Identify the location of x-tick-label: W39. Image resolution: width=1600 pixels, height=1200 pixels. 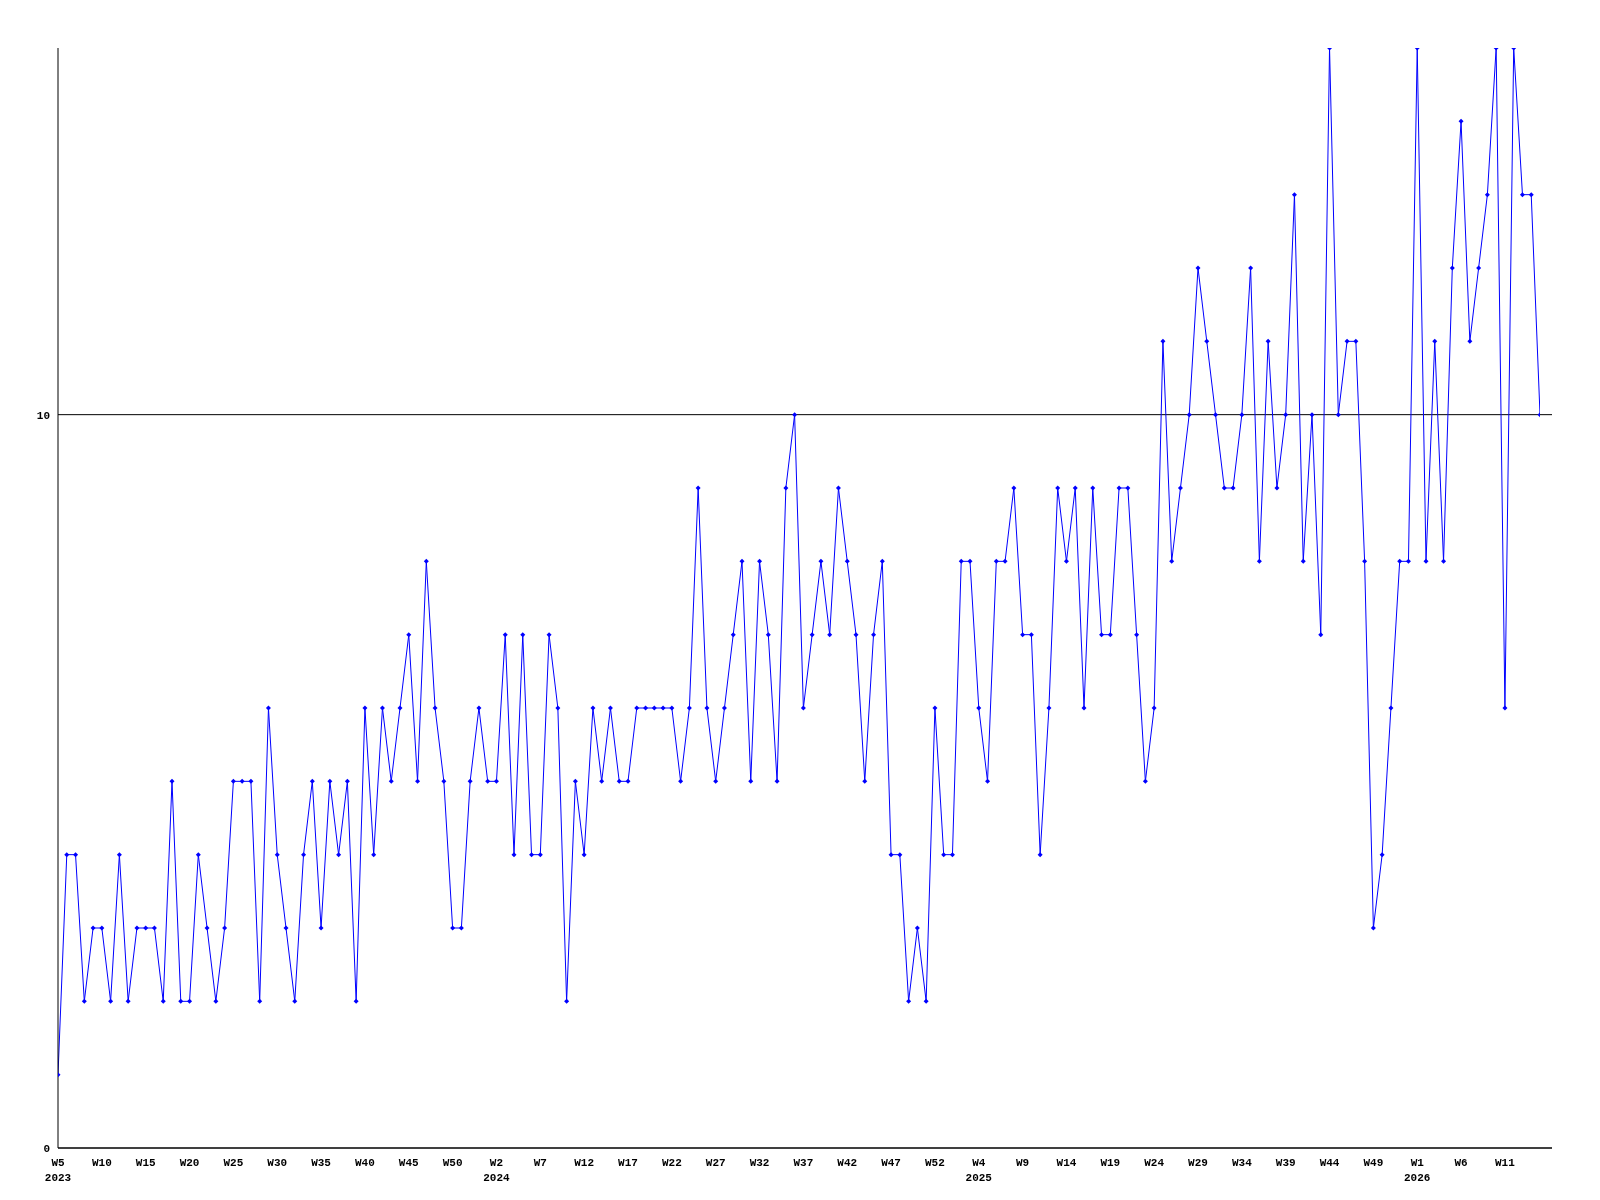
(1285, 1163).